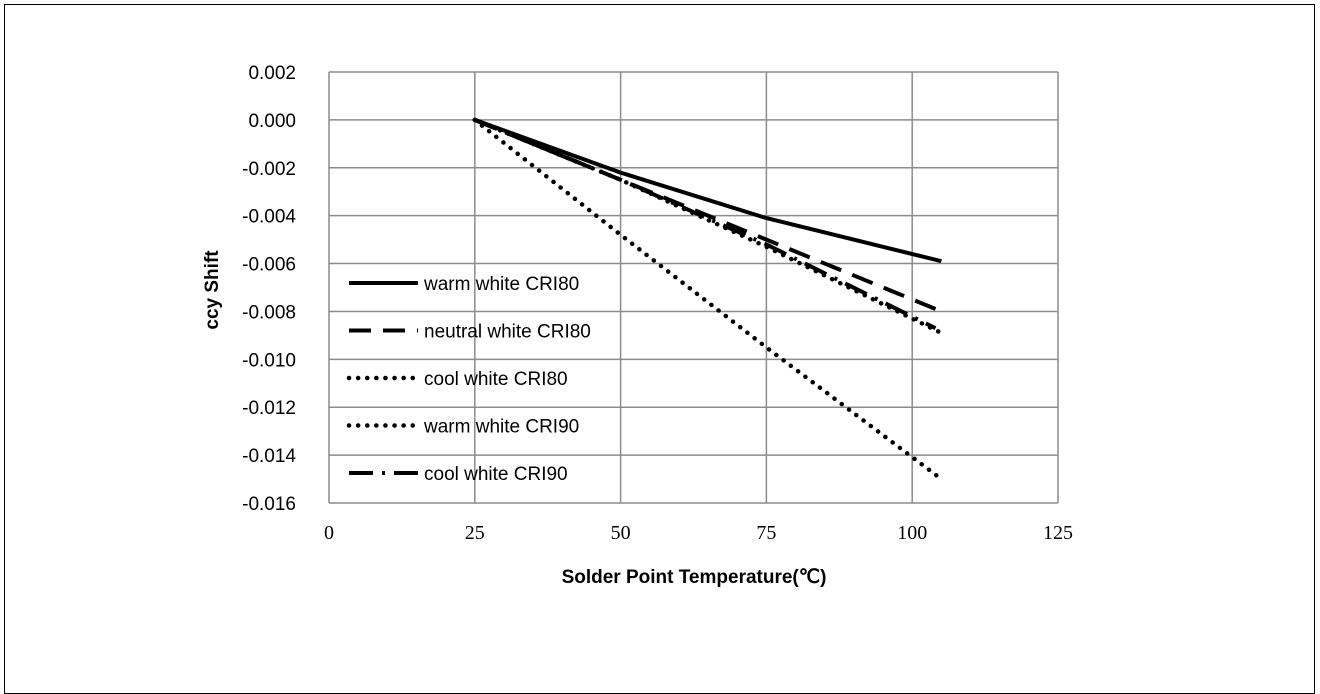  What do you see at coordinates (329, 533) in the screenshot?
I see `x-tick-label: 0` at bounding box center [329, 533].